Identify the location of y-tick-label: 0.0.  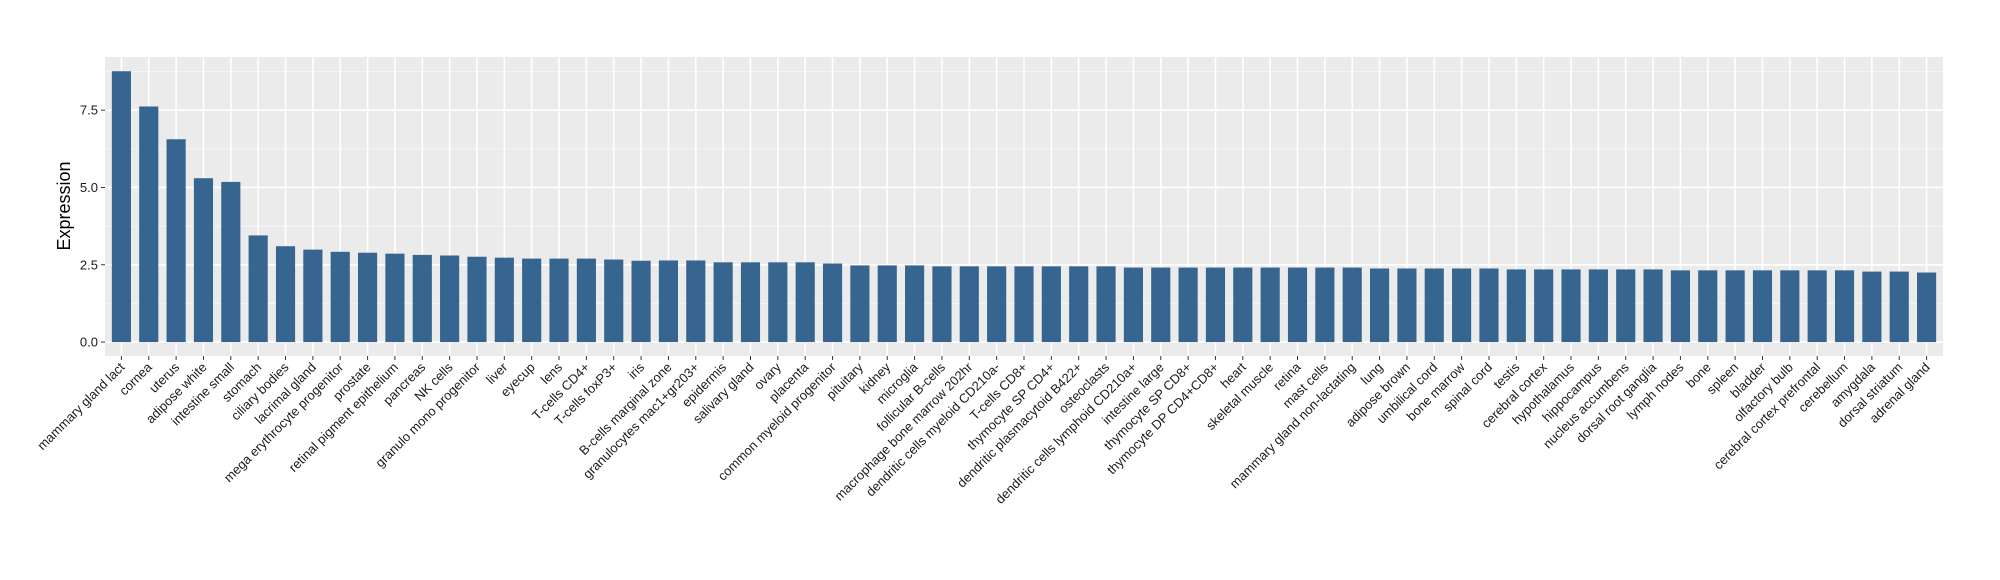
(89, 342).